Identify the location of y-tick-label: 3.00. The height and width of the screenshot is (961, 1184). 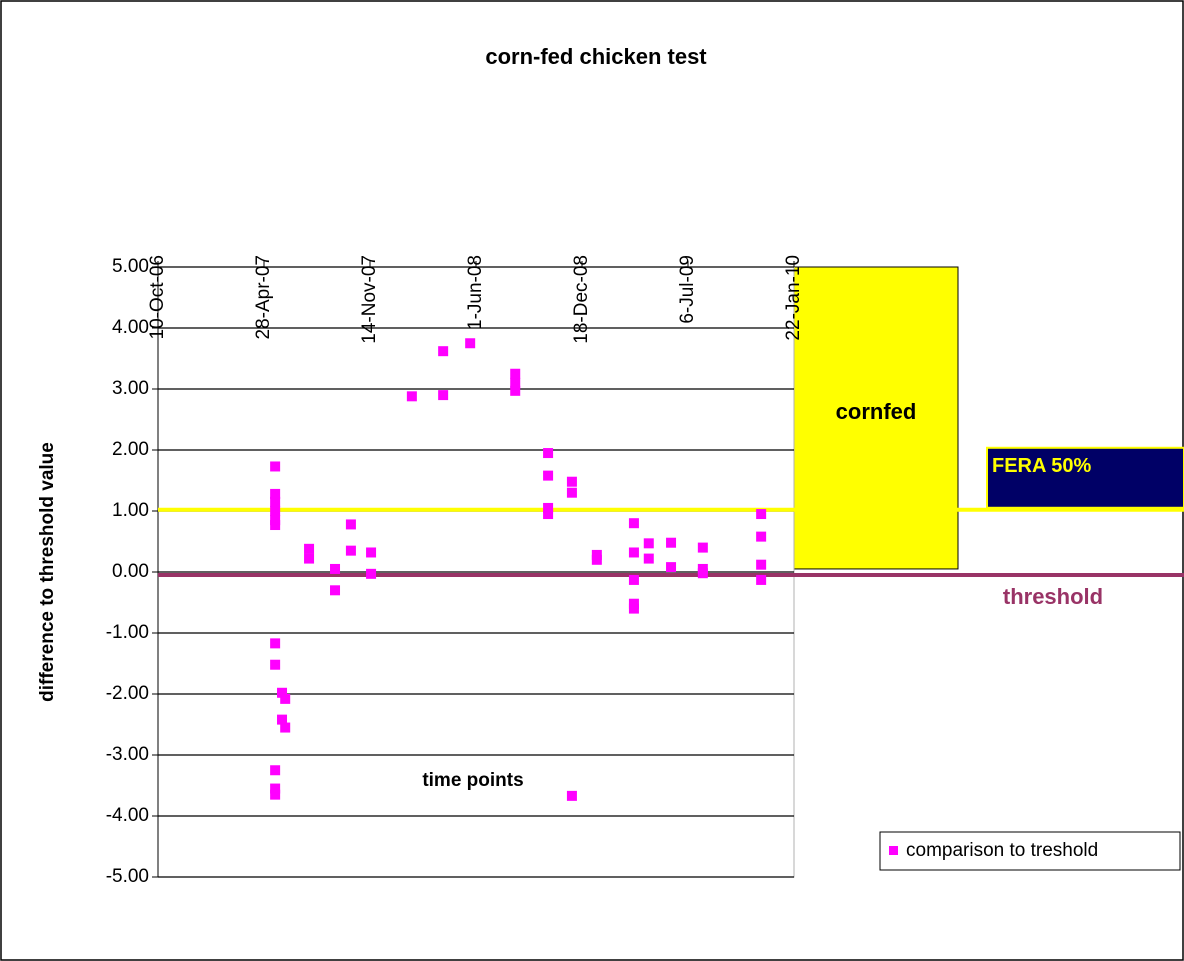
(130, 388).